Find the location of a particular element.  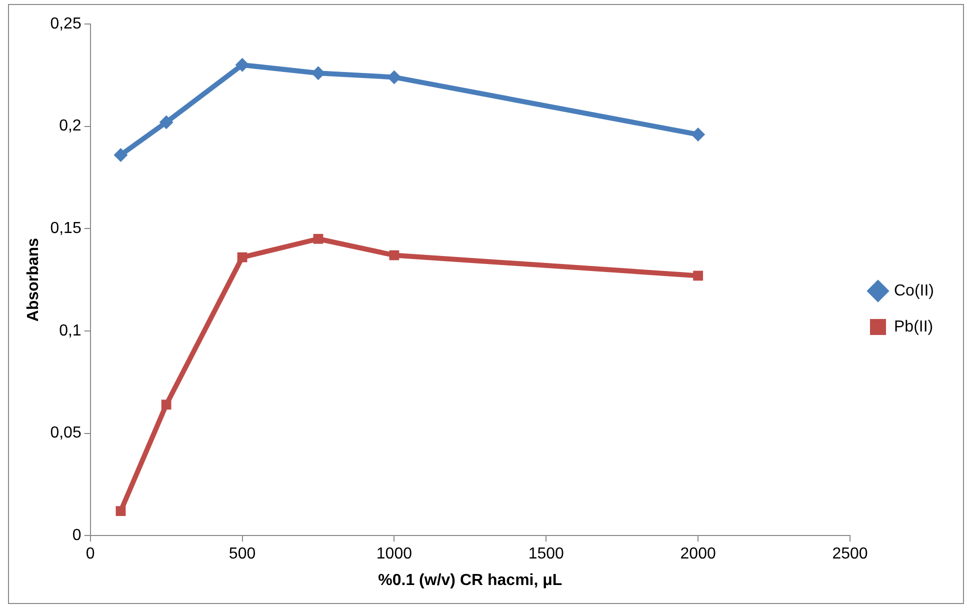

y-tick-label: 0,15 is located at coordinates (66, 229).